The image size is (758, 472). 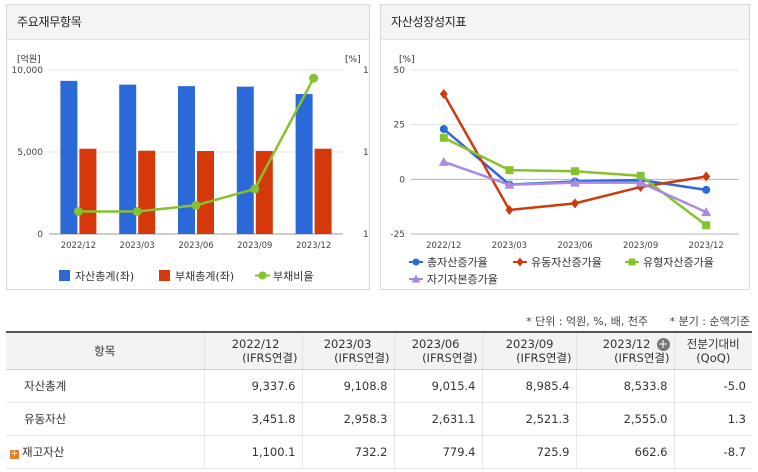 What do you see at coordinates (195, 246) in the screenshot?
I see `x-tick-label: 2023/06` at bounding box center [195, 246].